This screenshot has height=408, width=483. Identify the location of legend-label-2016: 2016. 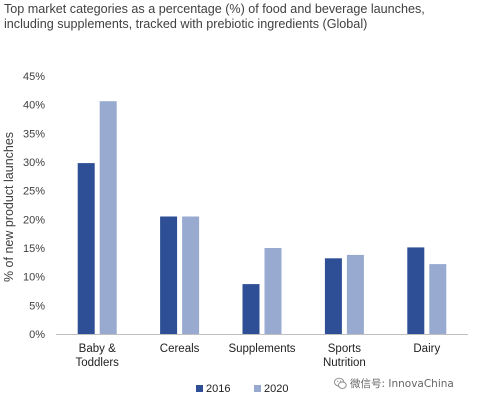
(218, 389).